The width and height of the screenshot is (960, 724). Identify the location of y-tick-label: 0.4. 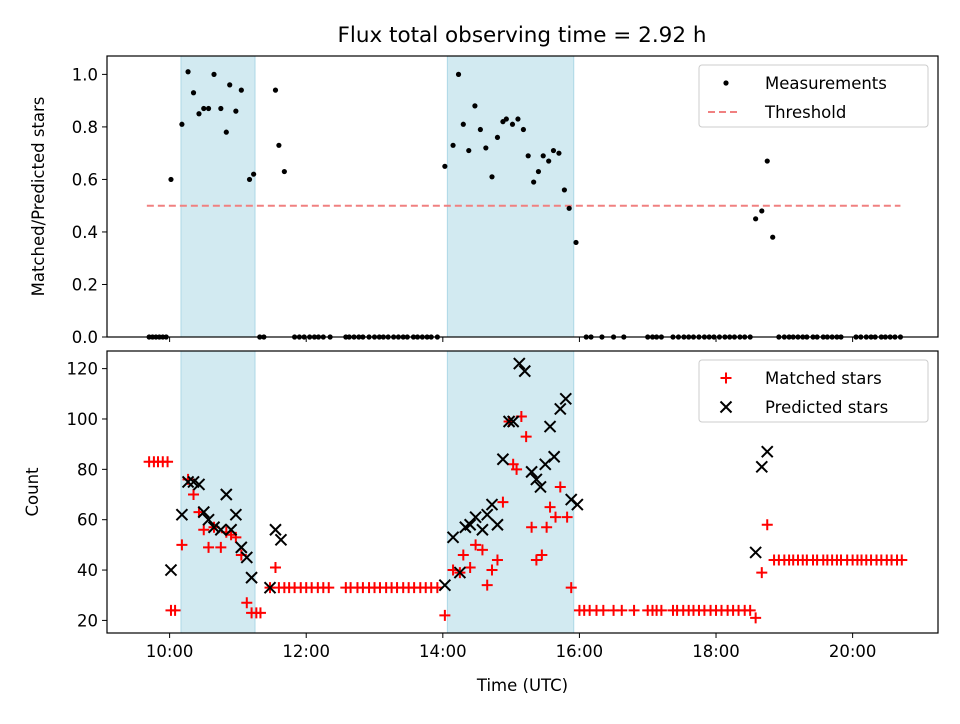
(85, 232).